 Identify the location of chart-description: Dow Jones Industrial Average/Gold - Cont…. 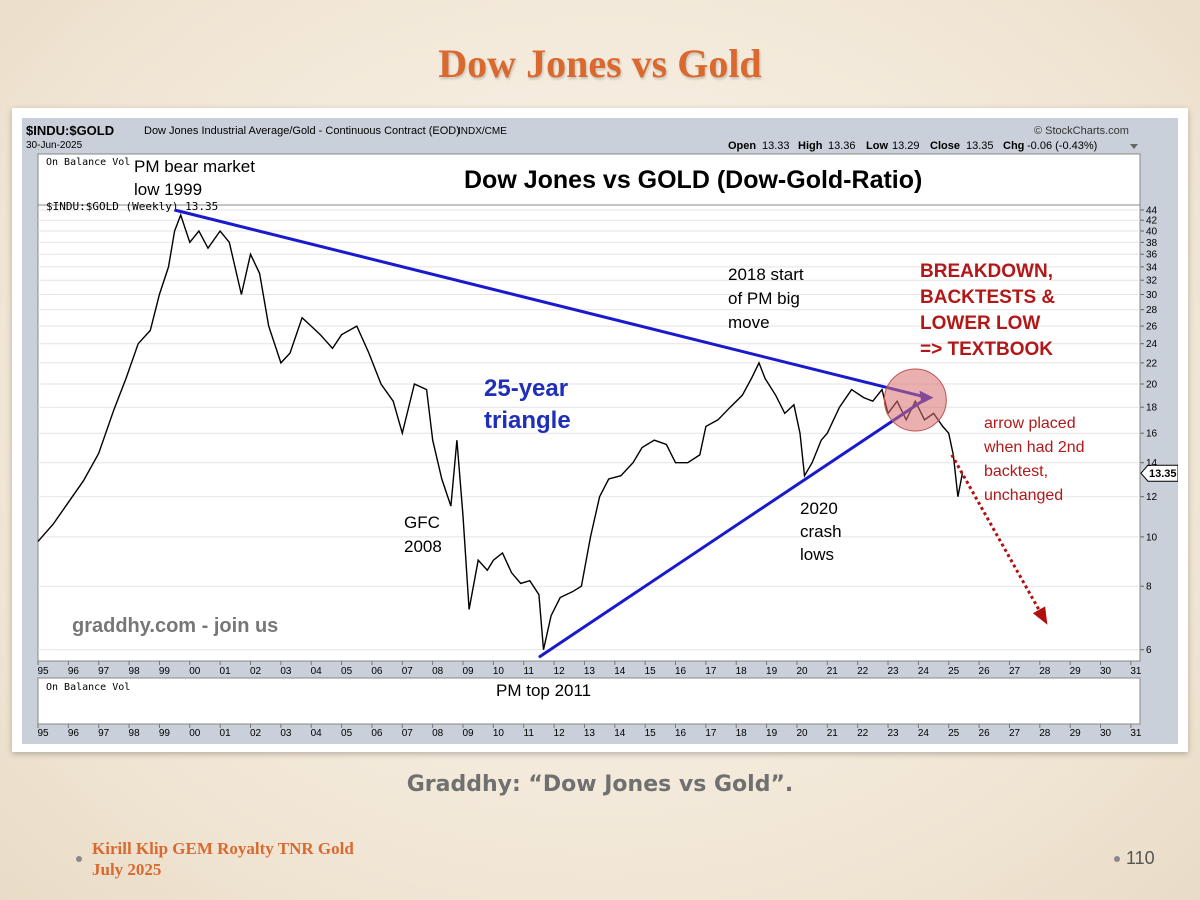
(302, 131).